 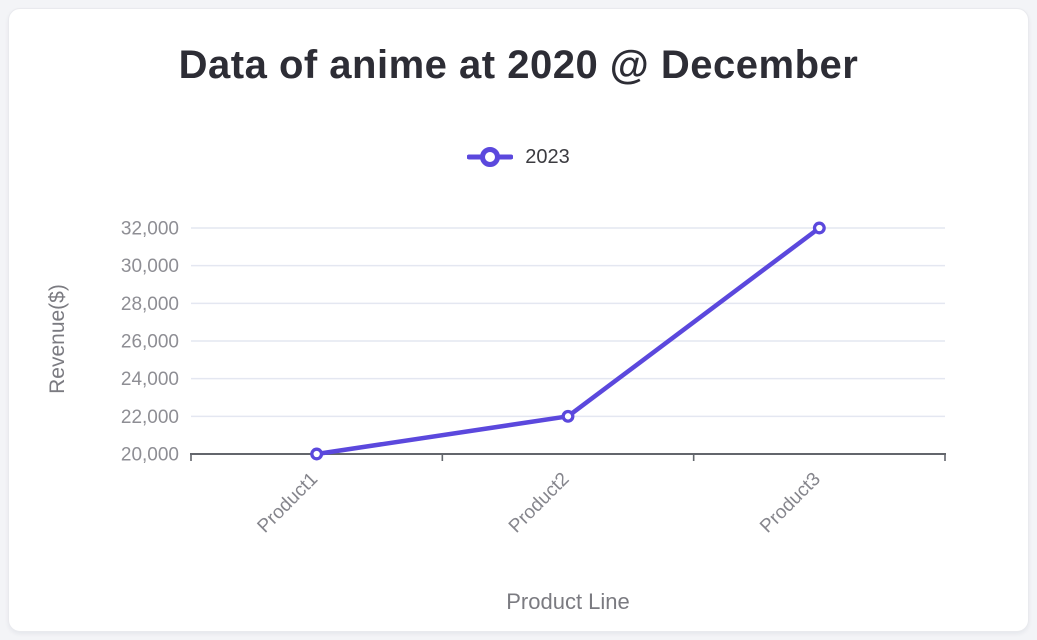 What do you see at coordinates (288, 503) in the screenshot?
I see `x-tick-label: Product1` at bounding box center [288, 503].